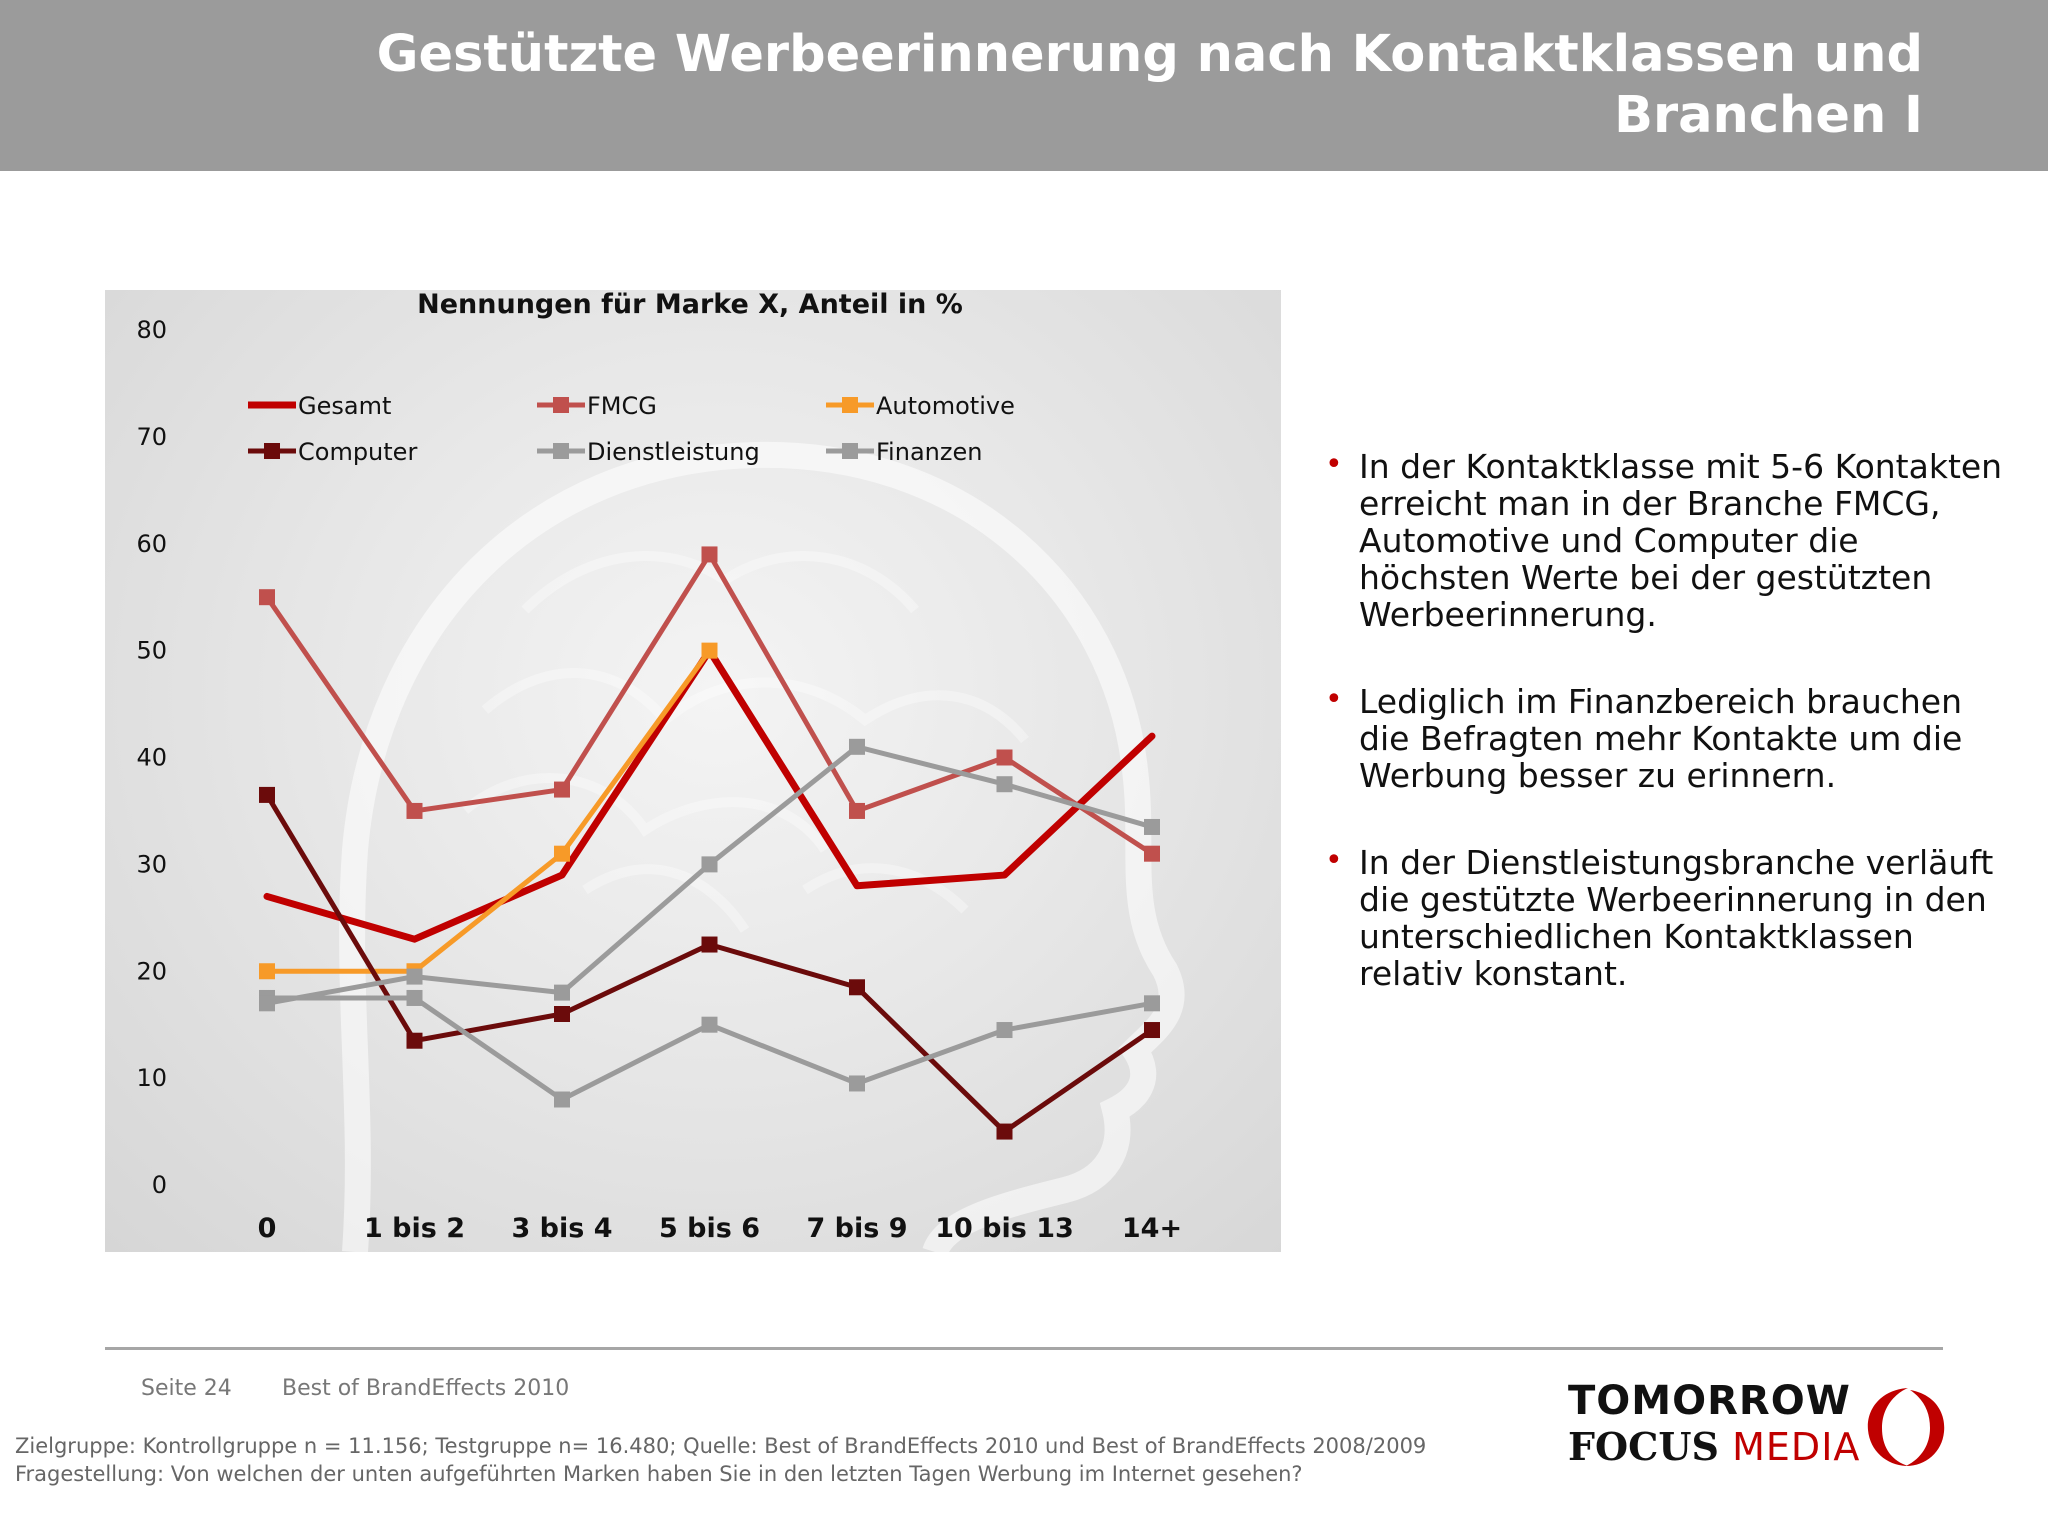 The height and width of the screenshot is (1536, 2048). I want to click on legend-label: Gesamt, so click(344, 406).